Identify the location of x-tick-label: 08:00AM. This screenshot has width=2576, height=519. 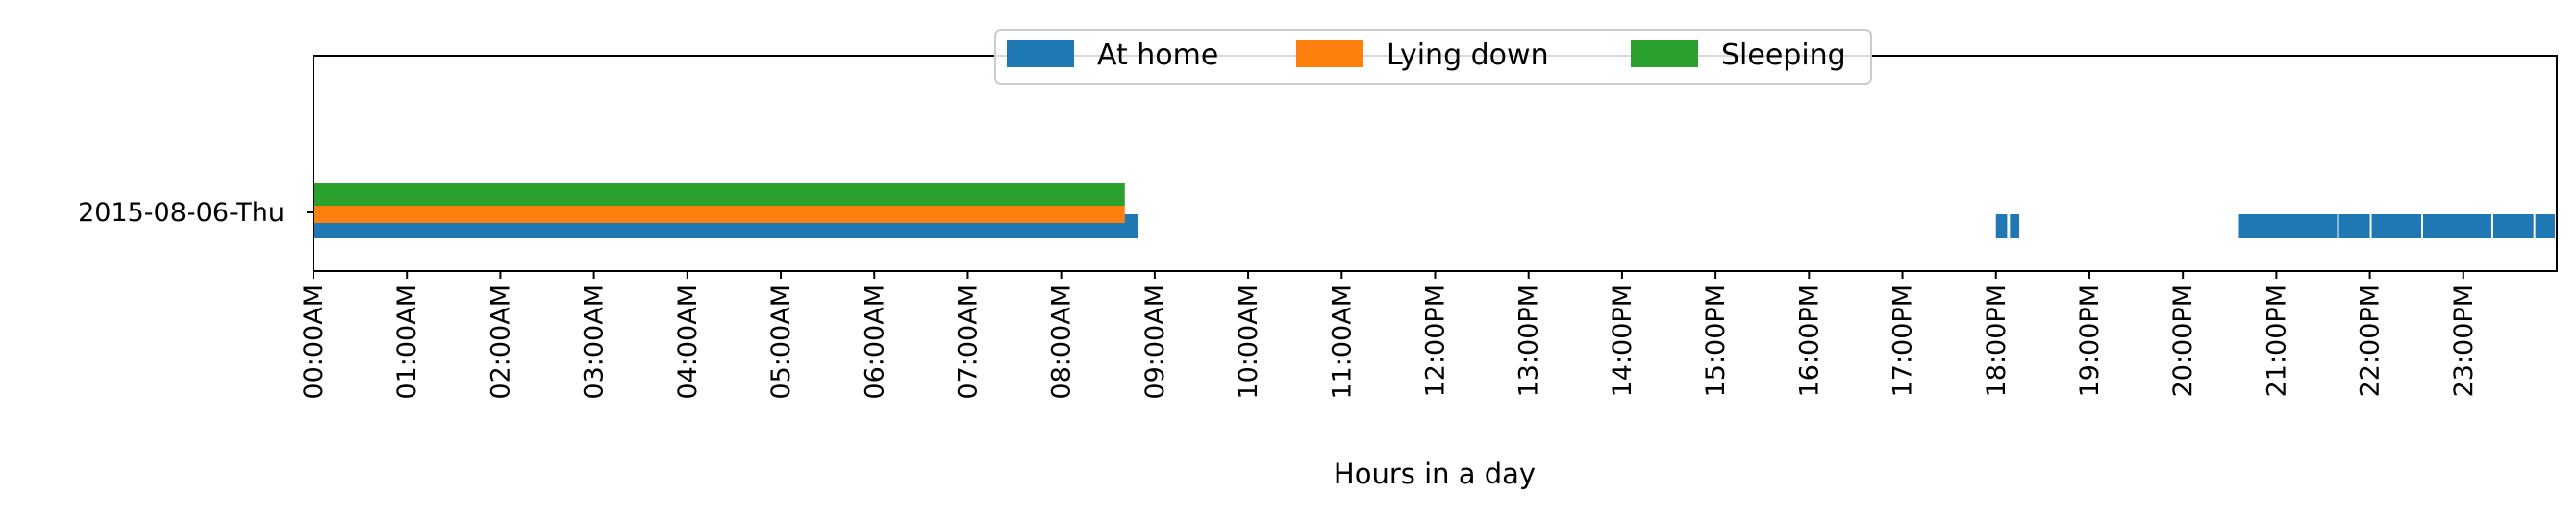
(1062, 342).